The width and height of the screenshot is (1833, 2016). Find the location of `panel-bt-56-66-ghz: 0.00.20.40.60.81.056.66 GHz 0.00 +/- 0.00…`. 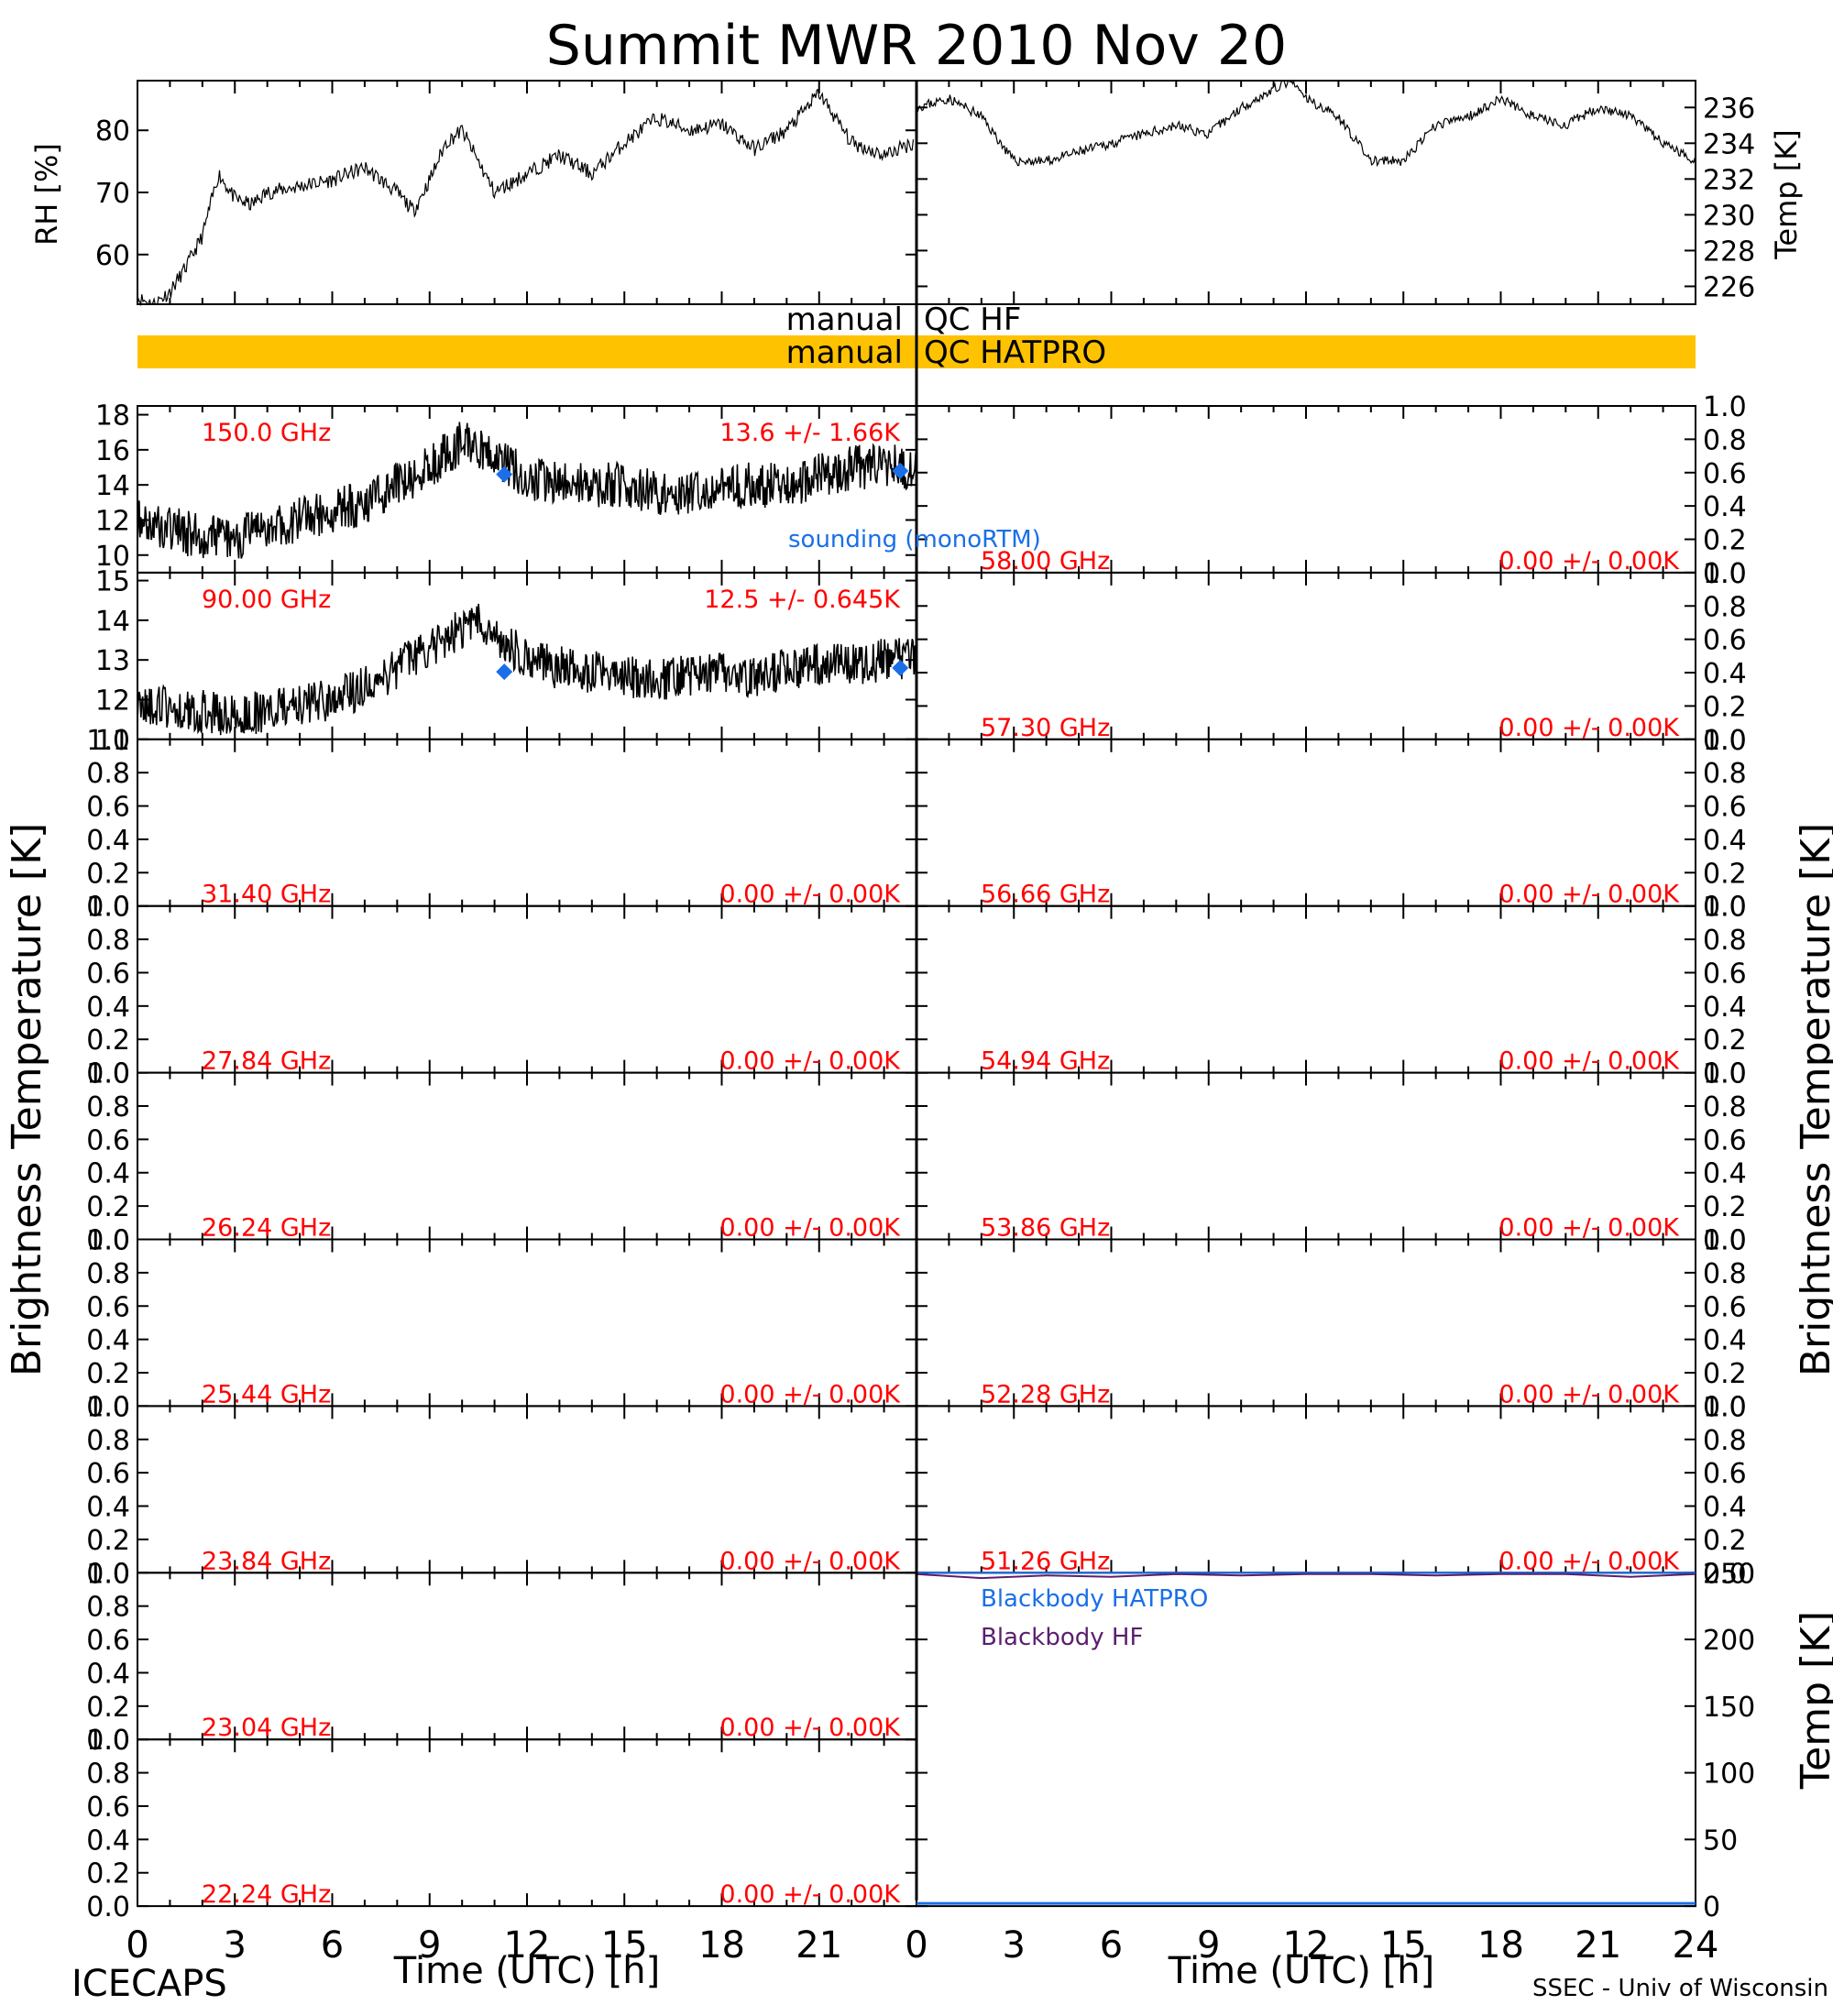

panel-bt-56-66-ghz: 0.00.20.40.60.81.056.66 GHz 0.00 +/- 0.00… is located at coordinates (1331, 824).